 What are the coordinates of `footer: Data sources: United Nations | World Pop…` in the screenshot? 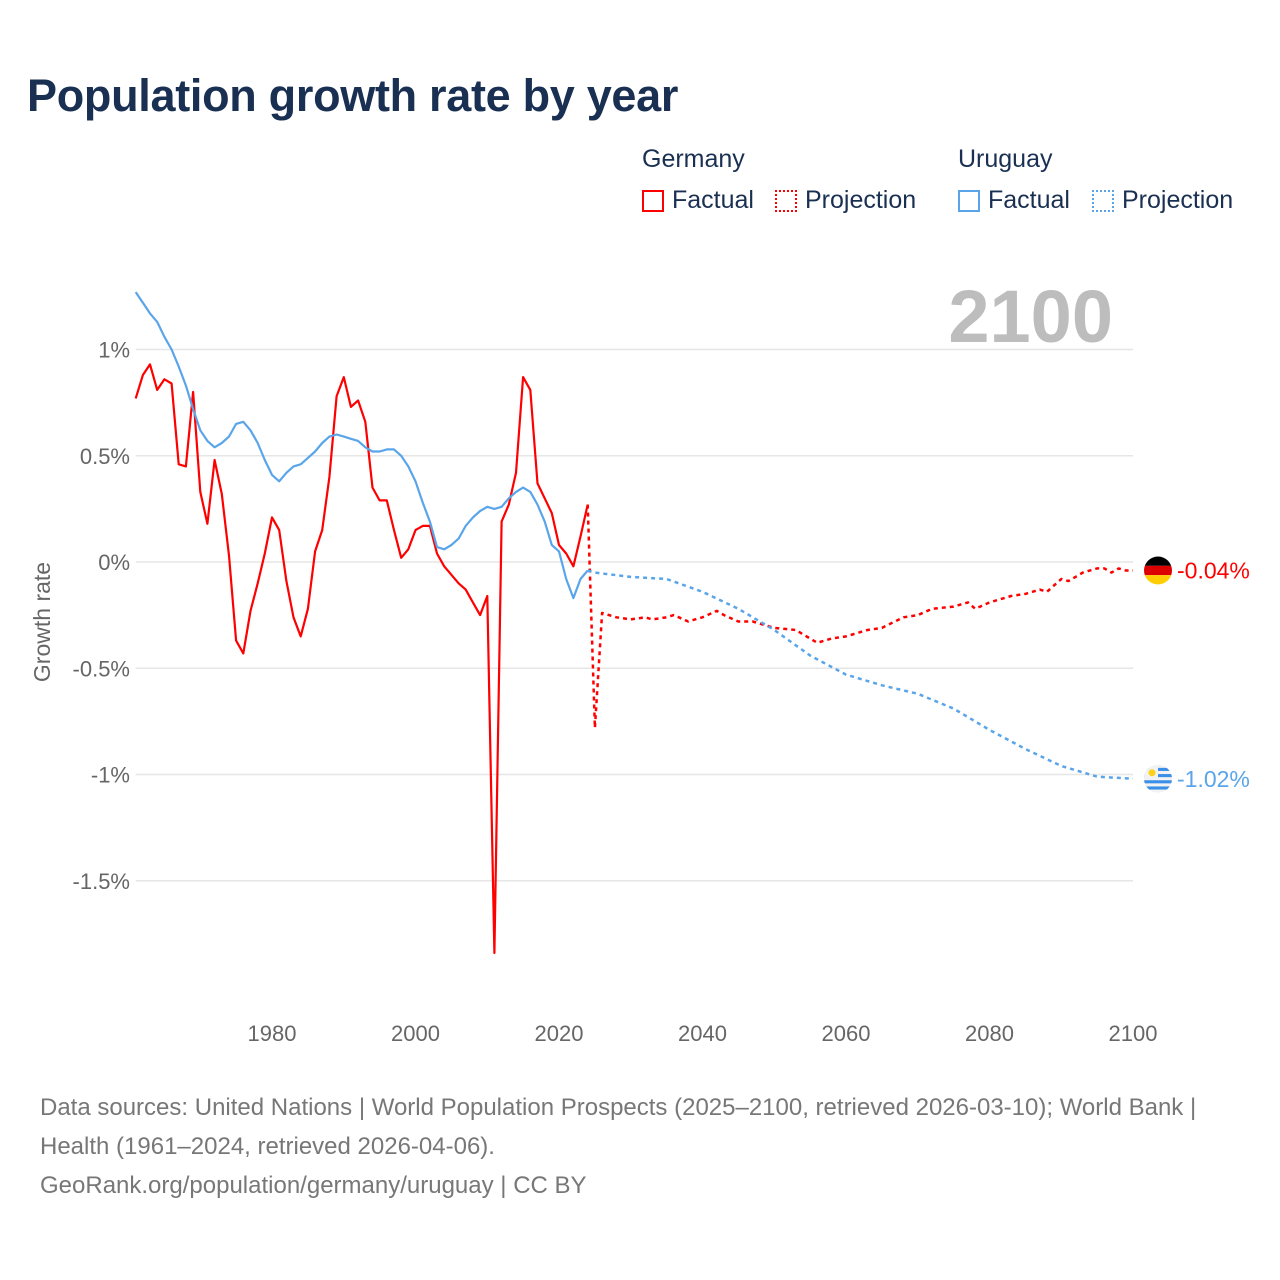 It's located at (640, 1146).